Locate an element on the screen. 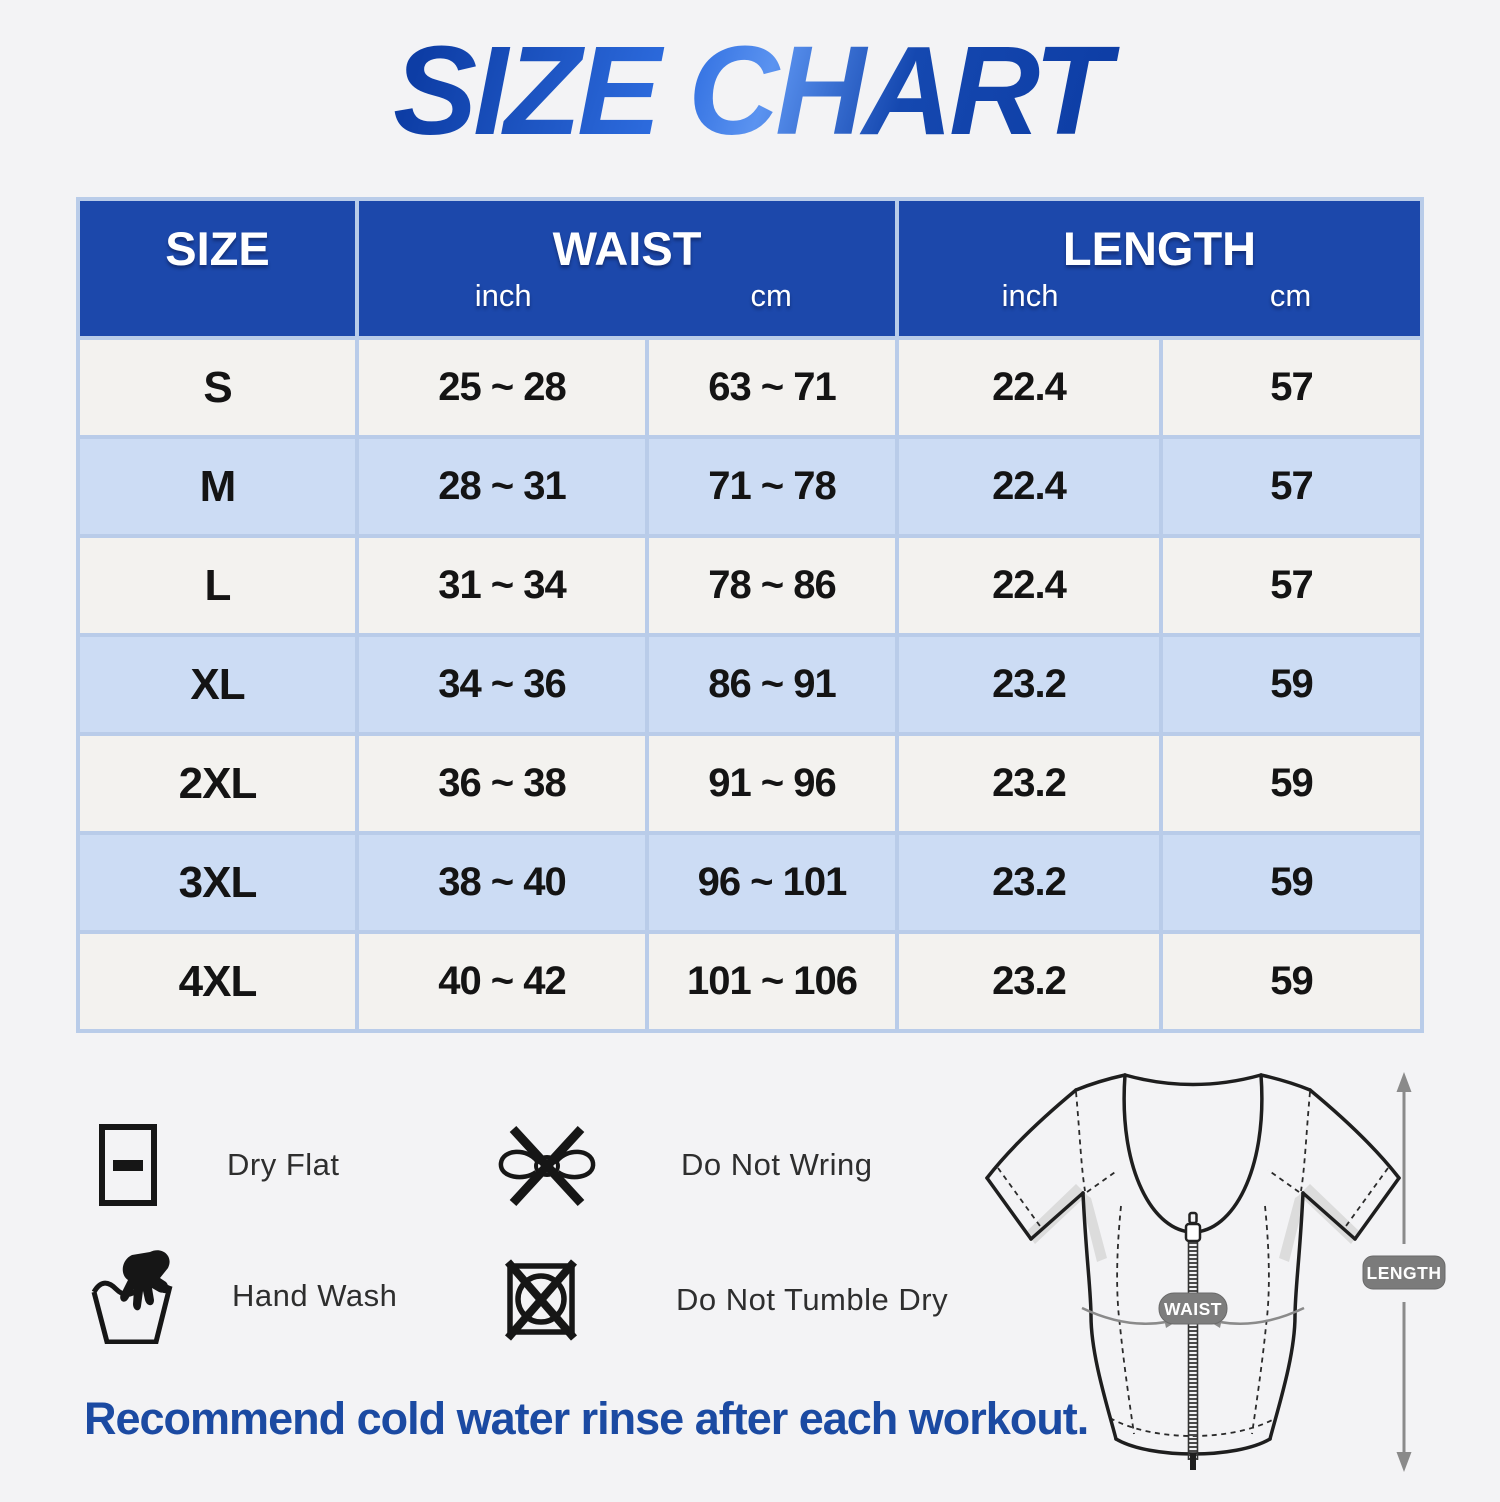 The image size is (1500, 1502). size-cell: M is located at coordinates (217, 486).